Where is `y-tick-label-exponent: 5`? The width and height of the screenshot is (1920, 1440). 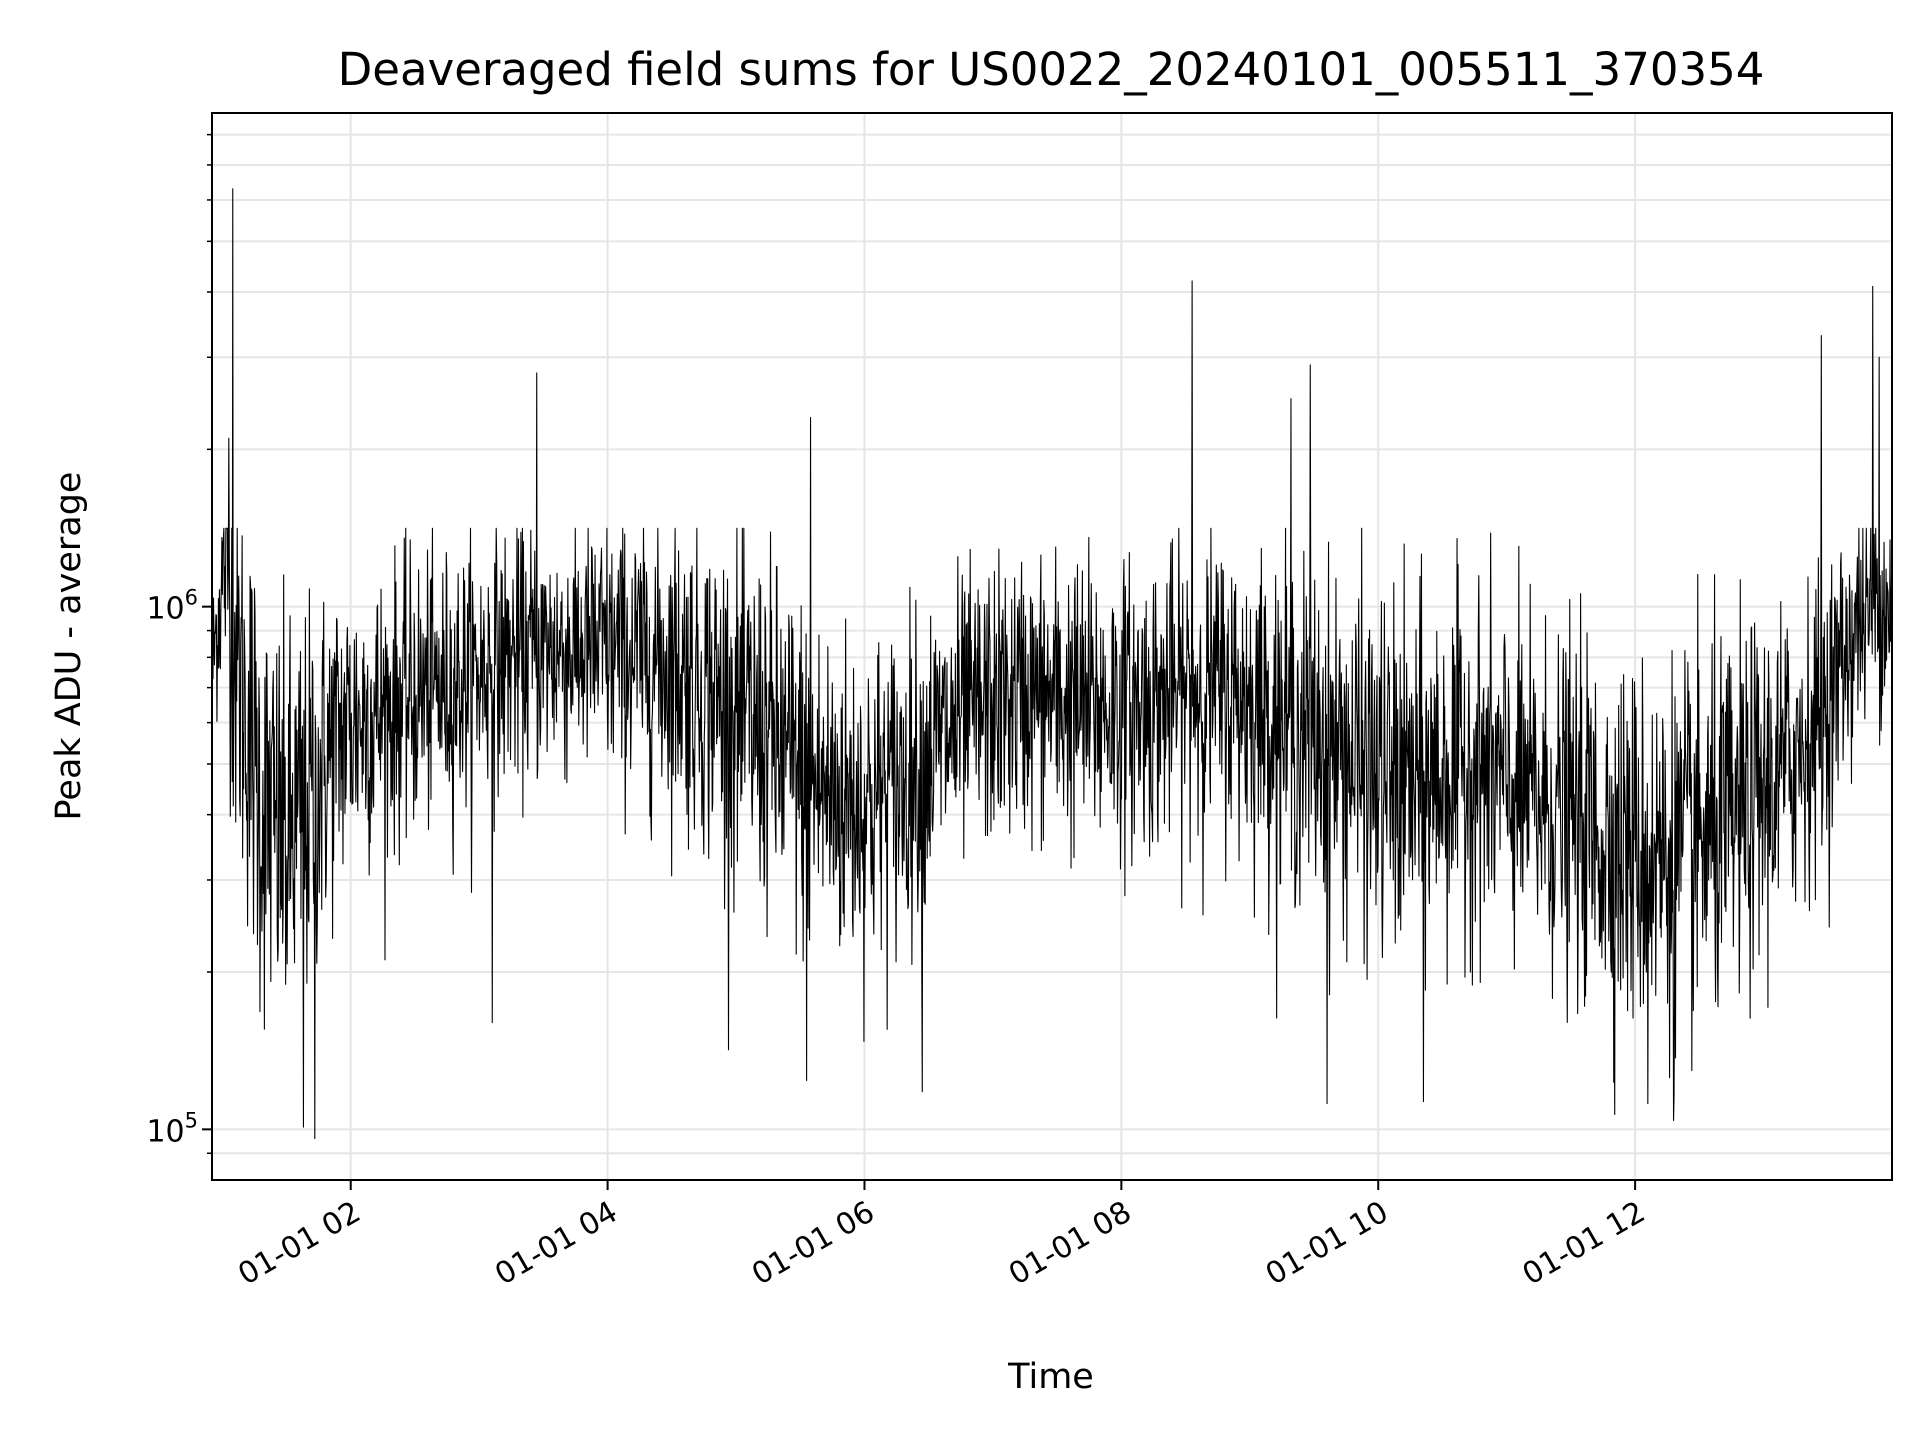 y-tick-label-exponent: 5 is located at coordinates (191, 1120).